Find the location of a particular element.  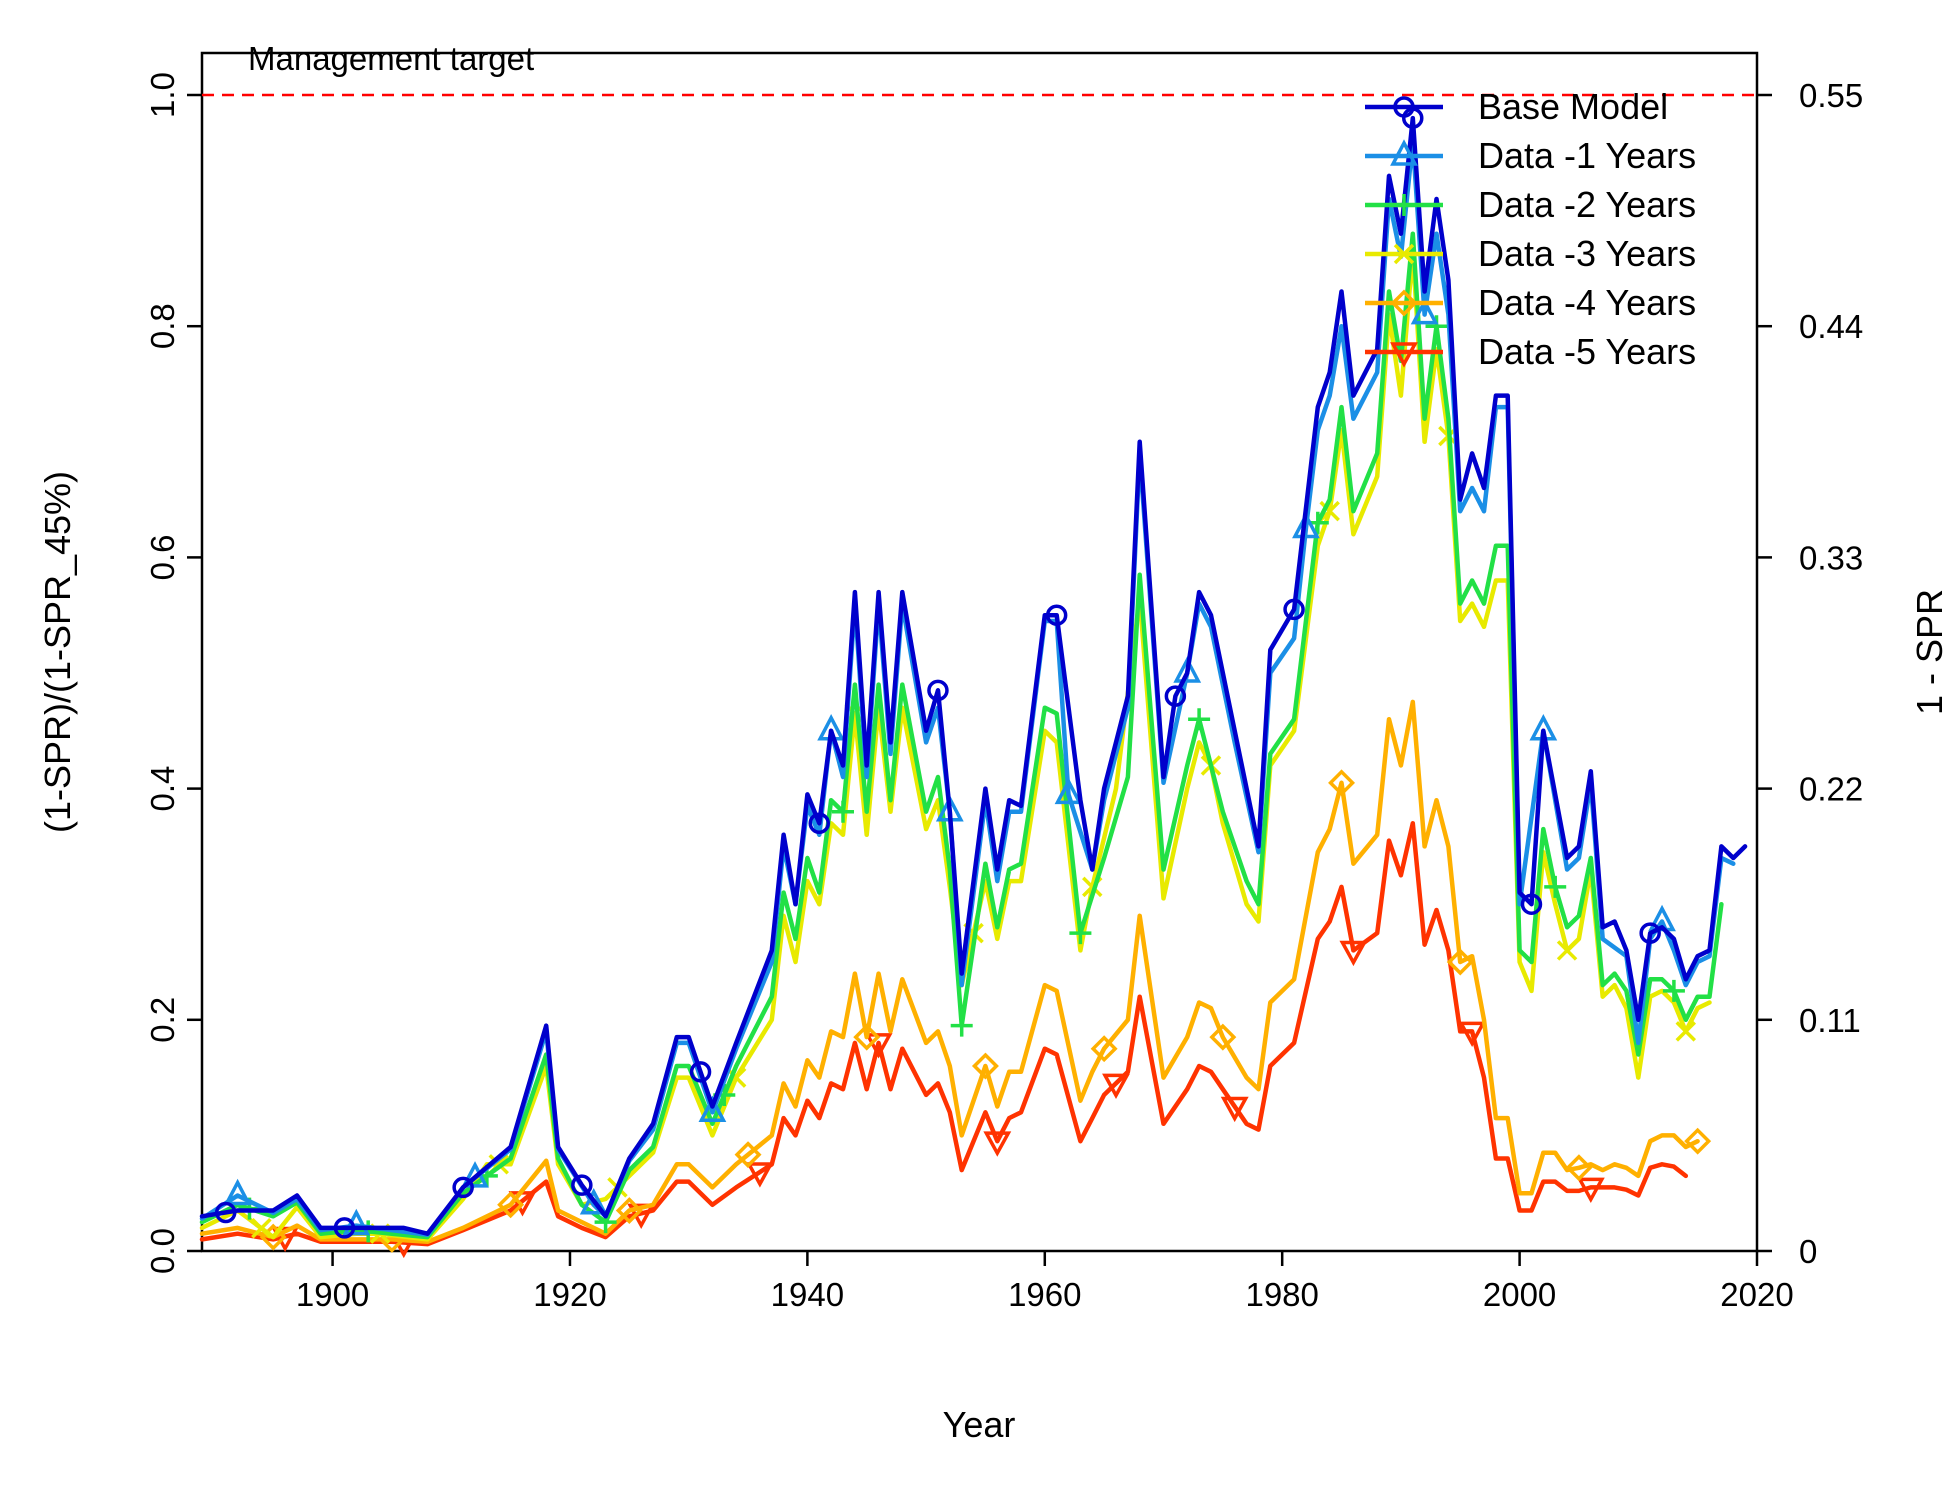

y-tick-label: 0.8 is located at coordinates (162, 326).